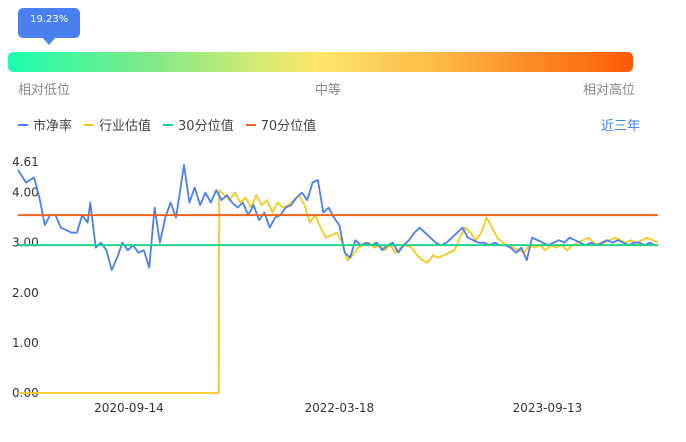 The height and width of the screenshot is (442, 686). Describe the element at coordinates (338, 230) in the screenshot. I see `reference-lines` at that location.